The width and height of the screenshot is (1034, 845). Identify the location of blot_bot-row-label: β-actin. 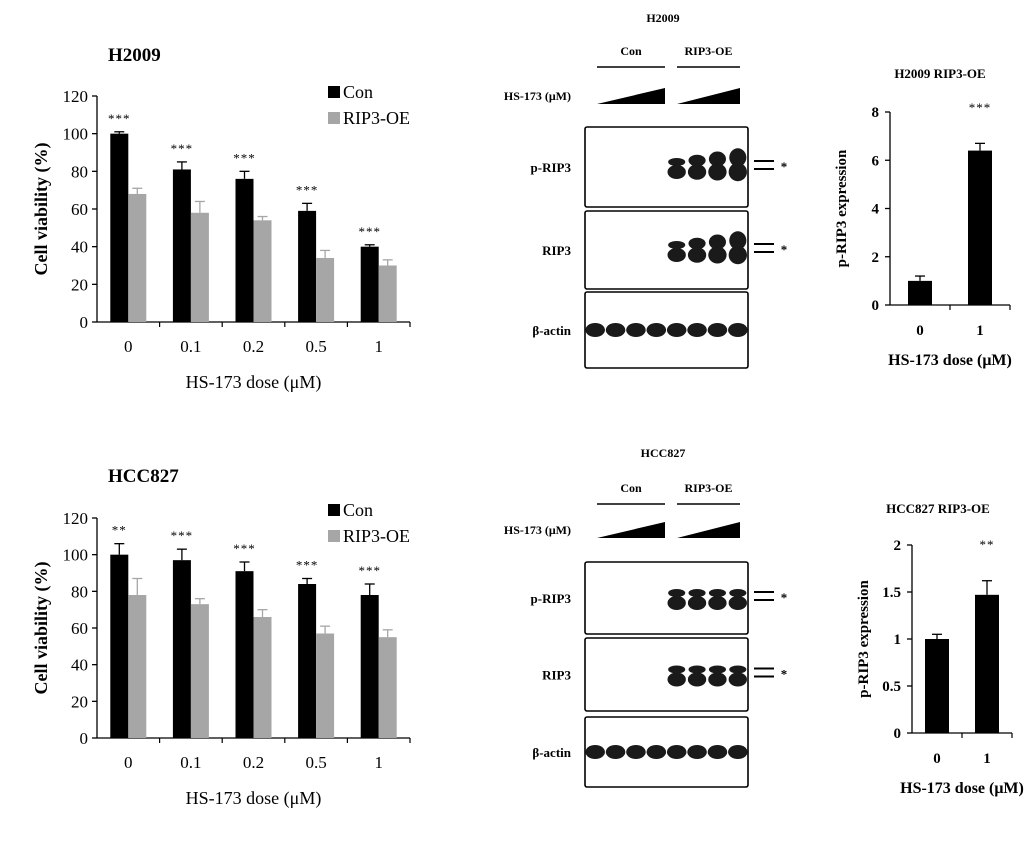
(551, 752).